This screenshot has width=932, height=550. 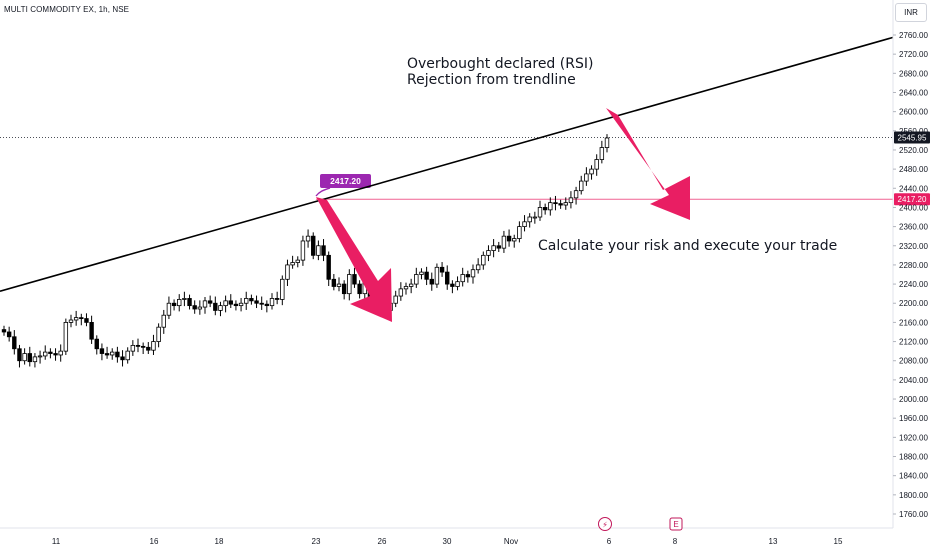 I want to click on earnings-icon-glyph: E, so click(x=675, y=524).